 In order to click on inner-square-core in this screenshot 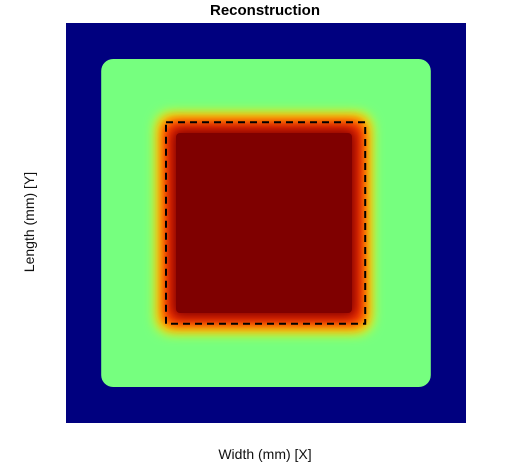, I will do `click(264, 223)`.